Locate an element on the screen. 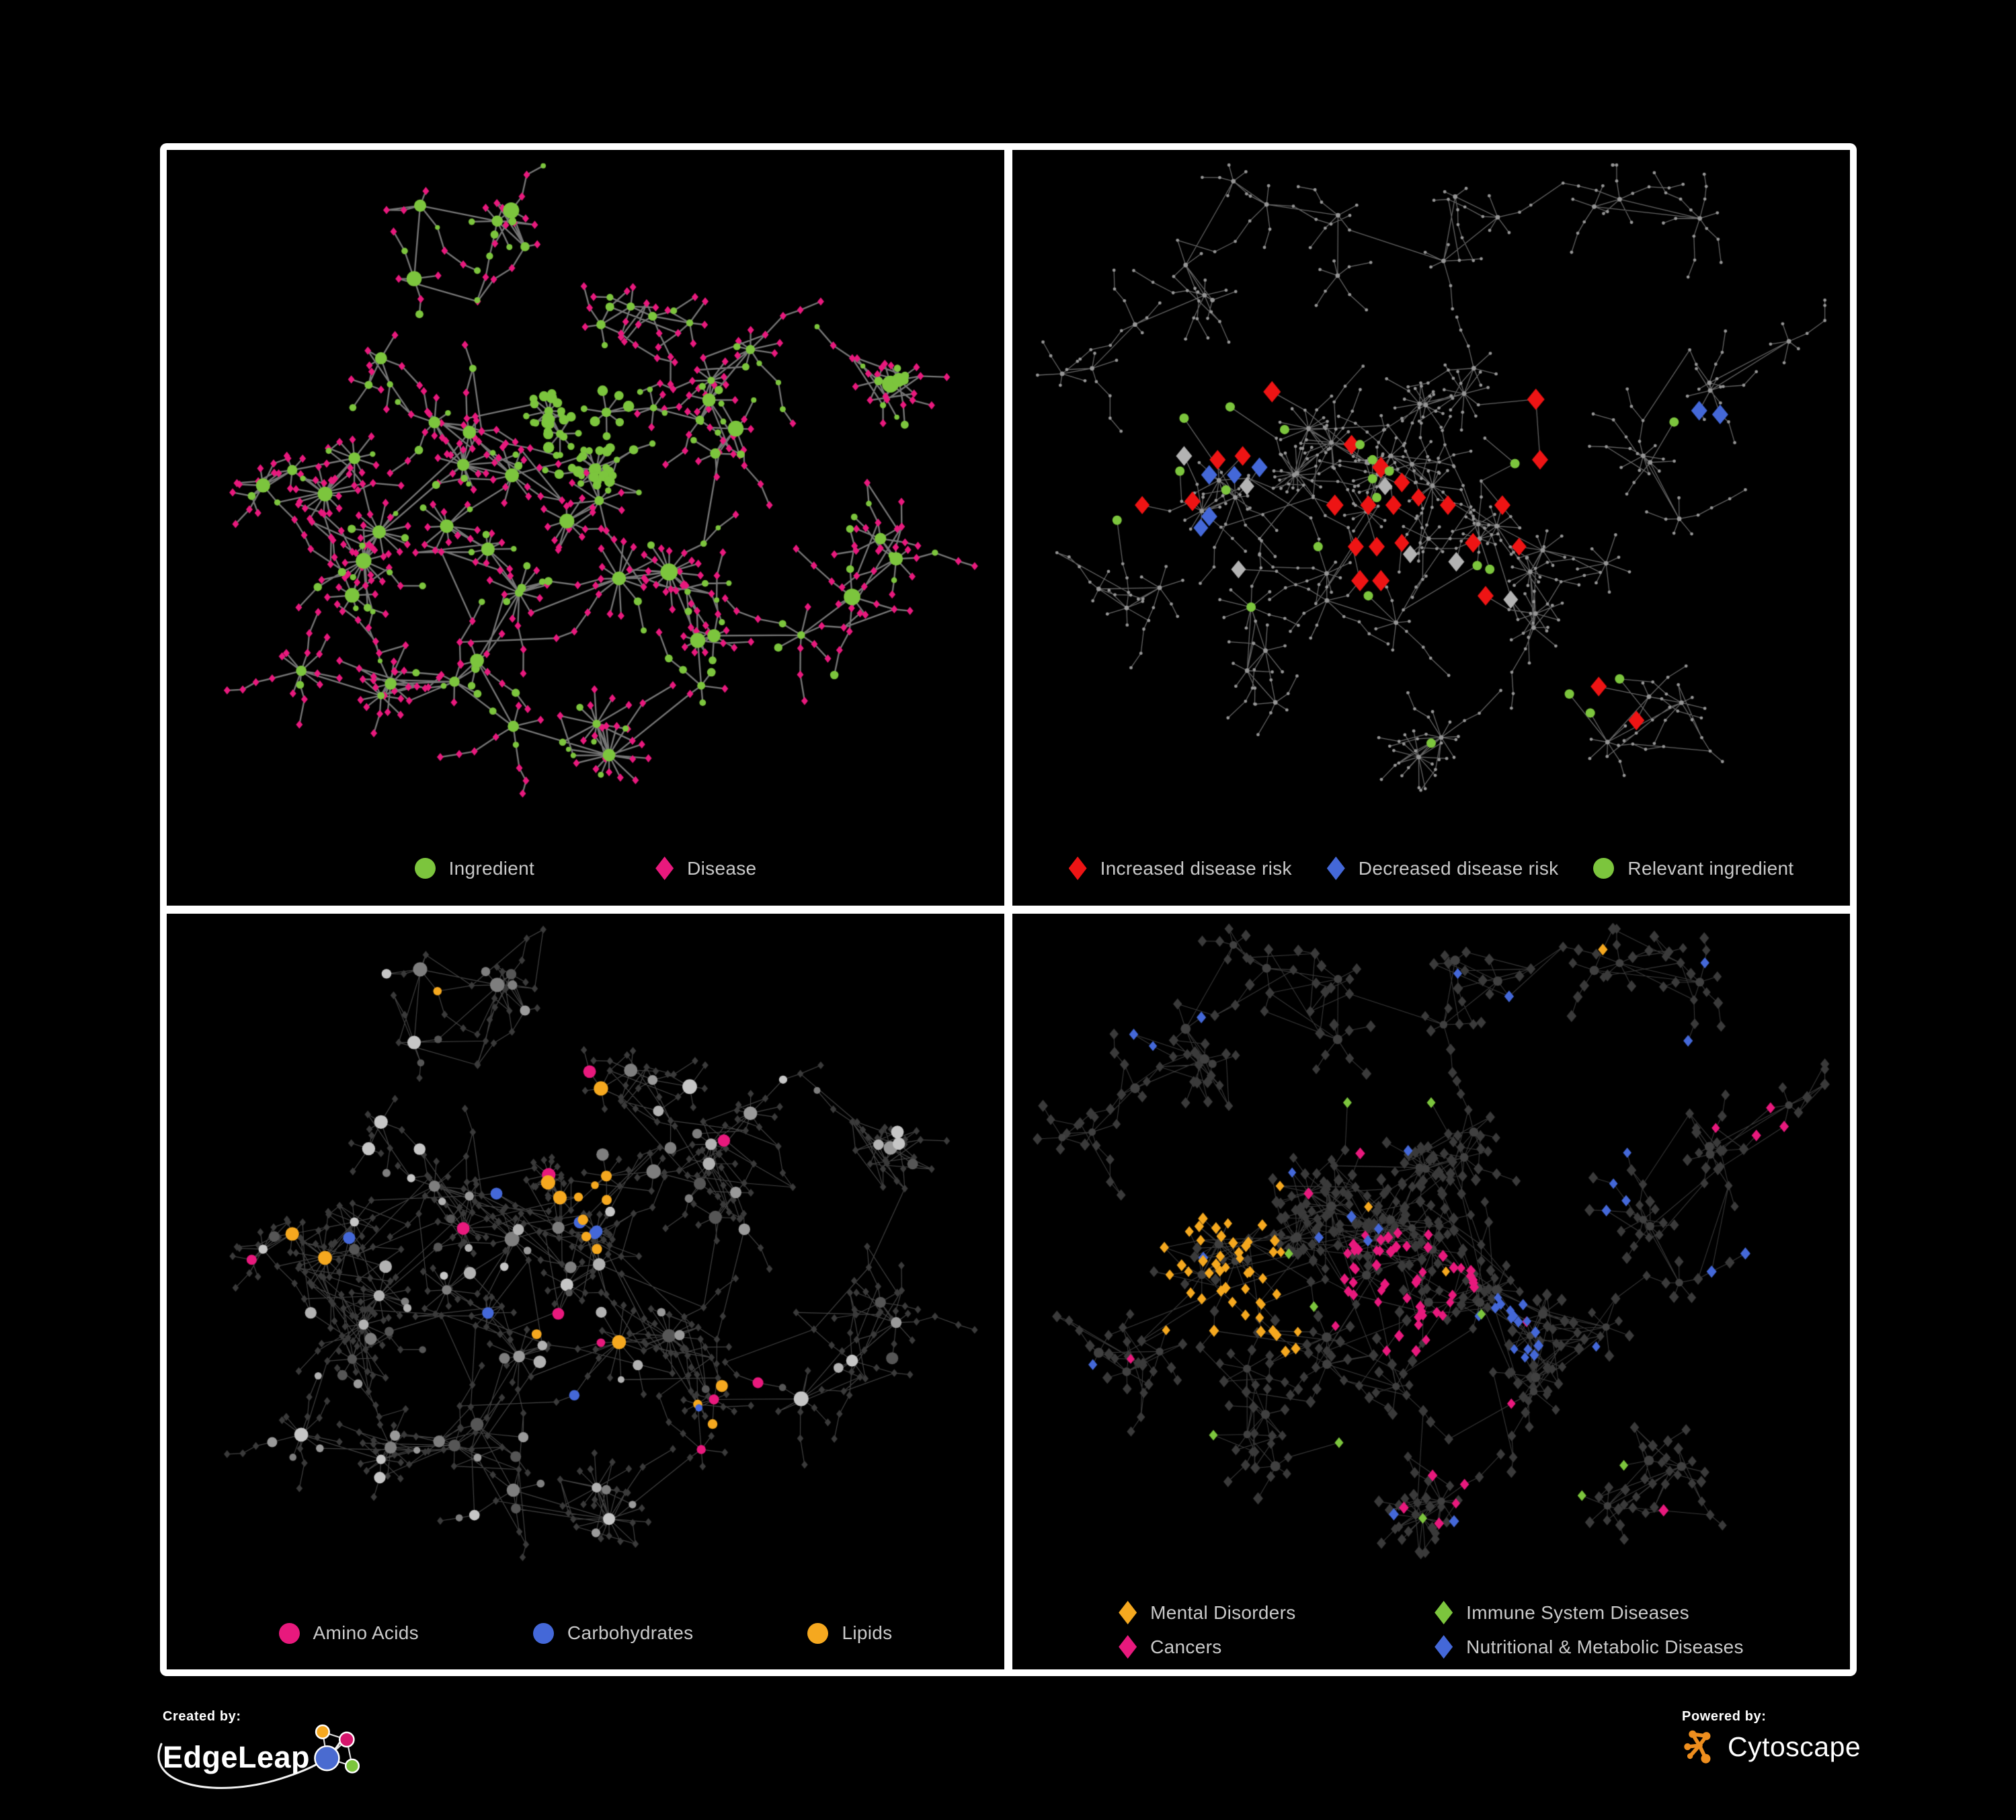 This screenshot has width=2016, height=1820. legend-item-increased-disease-risk: Increased disease risk is located at coordinates (1180, 868).